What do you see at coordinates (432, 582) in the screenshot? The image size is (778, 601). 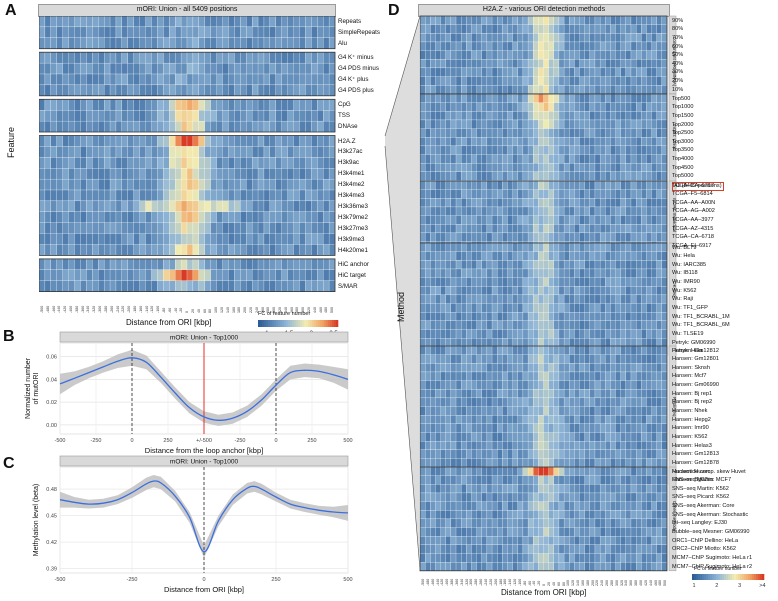 I see `panel-d-x-tick: -460` at bounding box center [432, 582].